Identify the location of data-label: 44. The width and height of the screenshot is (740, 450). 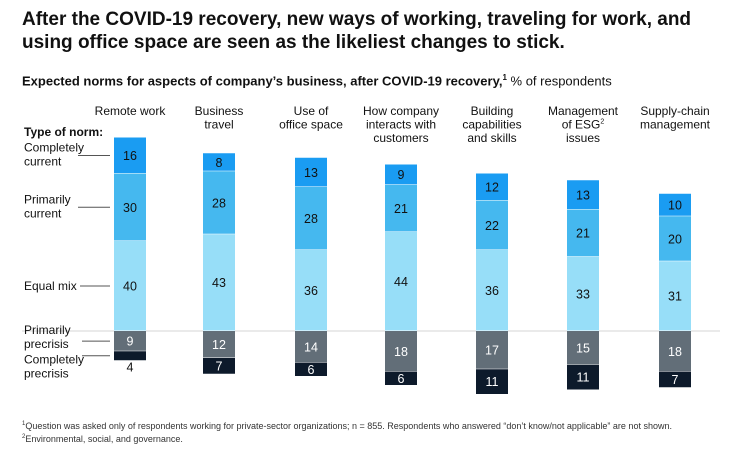
(401, 282).